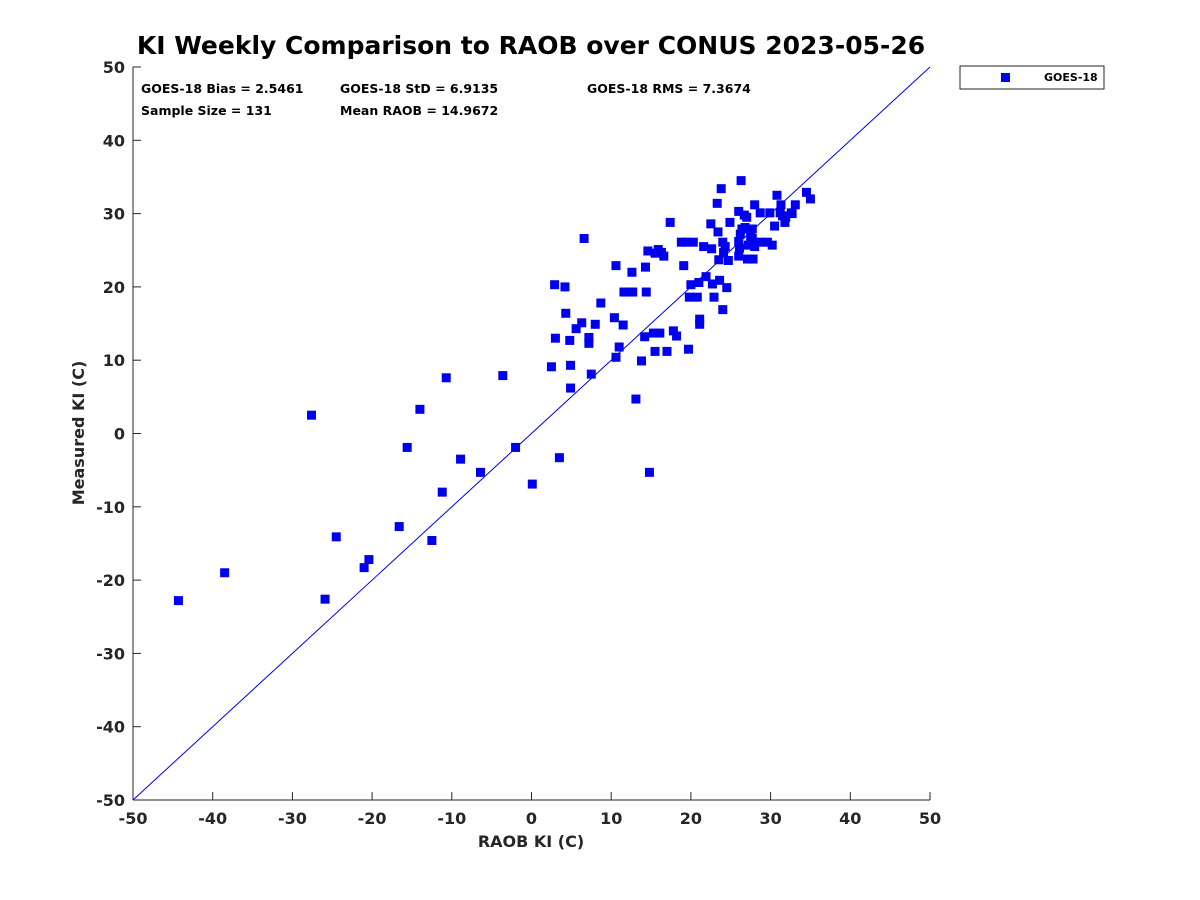  I want to click on stat-rms: GOES-18 RMS = 7.3674, so click(669, 88).